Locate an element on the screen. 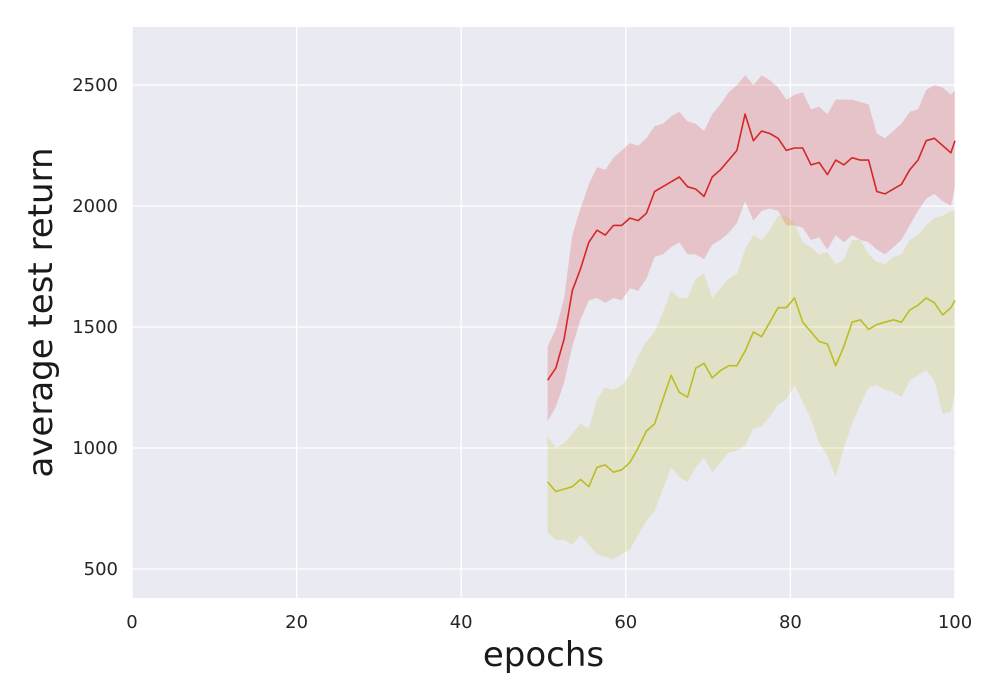 The width and height of the screenshot is (1000, 700). y-tick-labels: 500 1000 1500 2000 2500 is located at coordinates (95, 327).